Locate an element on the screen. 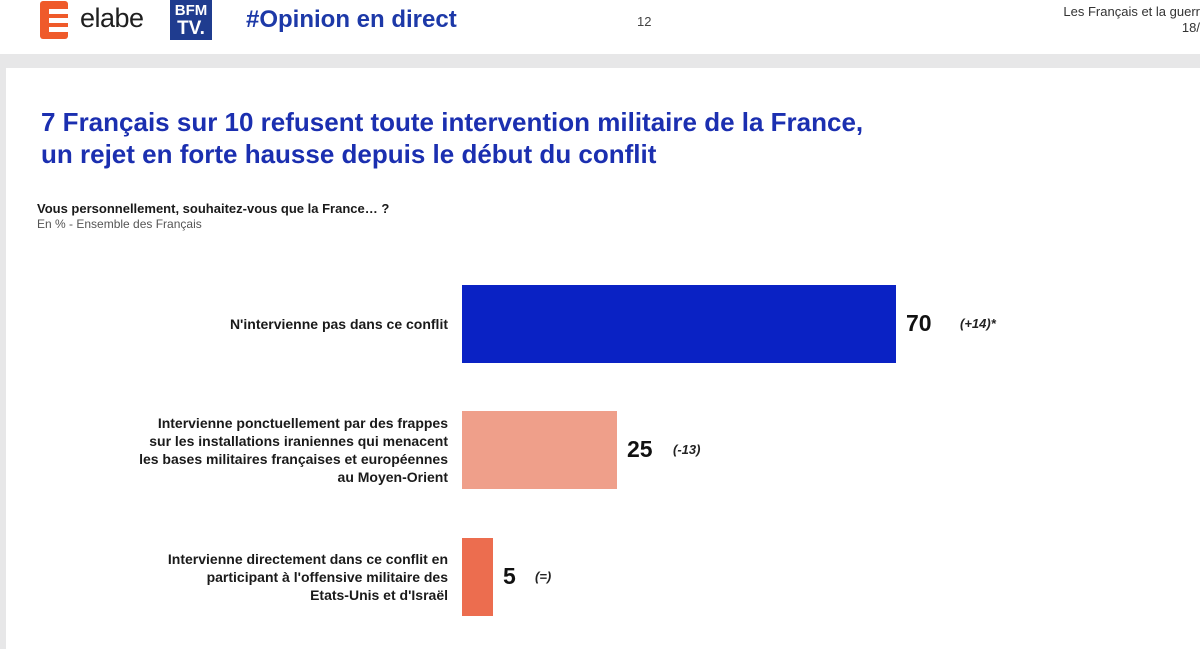  evolution-label: (-13) is located at coordinates (687, 449).